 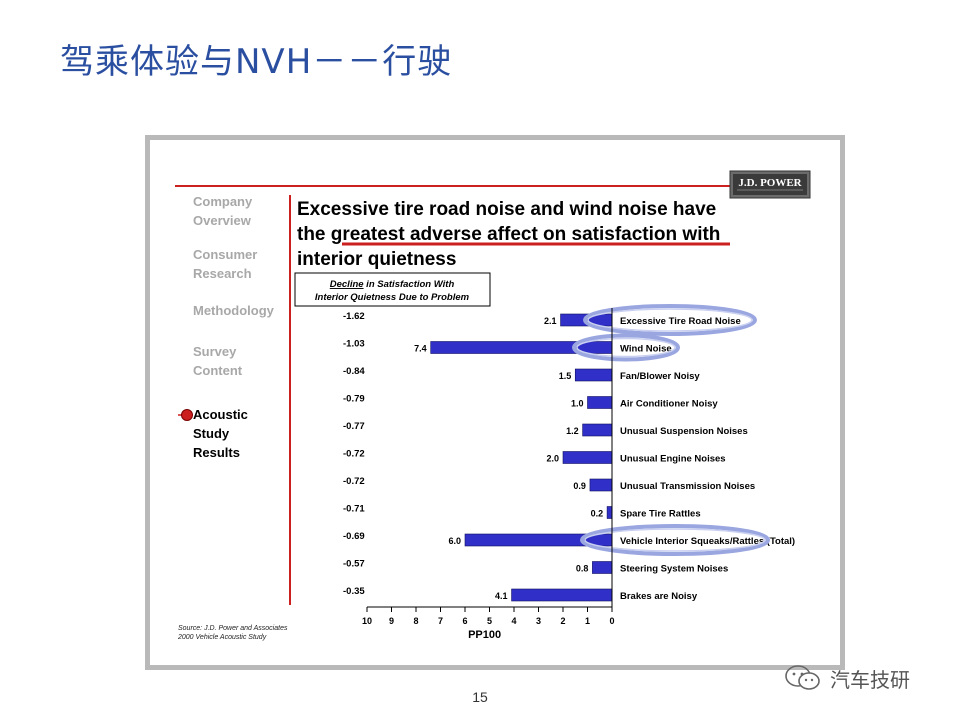 What do you see at coordinates (354, 426) in the screenshot?
I see `decline-value-label: -0.77` at bounding box center [354, 426].